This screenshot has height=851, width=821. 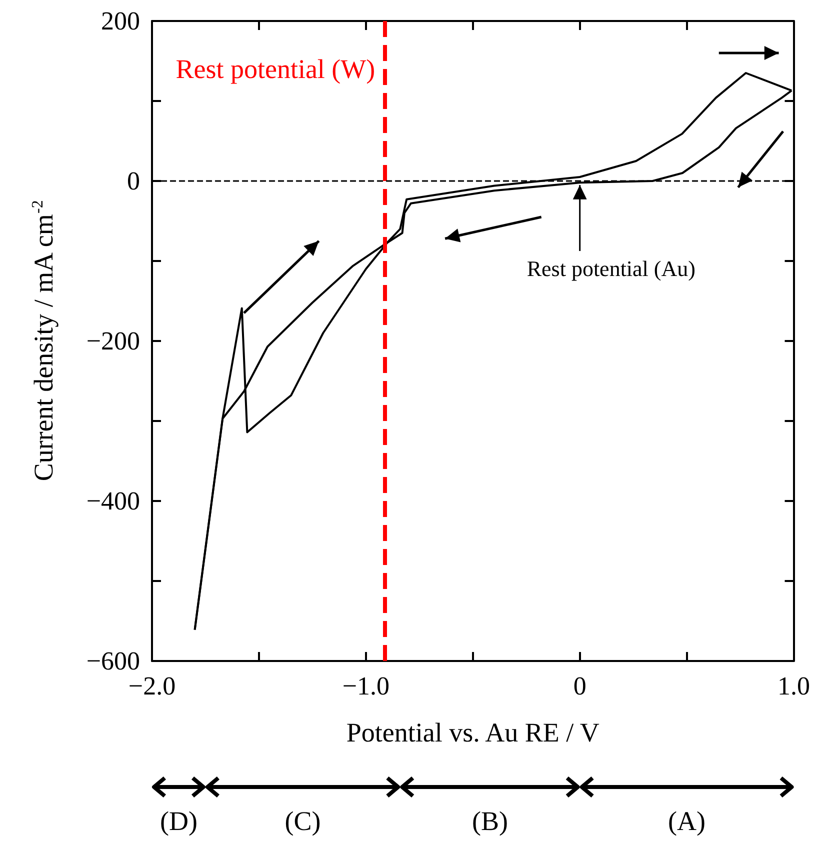 What do you see at coordinates (579, 686) in the screenshot?
I see `x-tick-label: 0` at bounding box center [579, 686].